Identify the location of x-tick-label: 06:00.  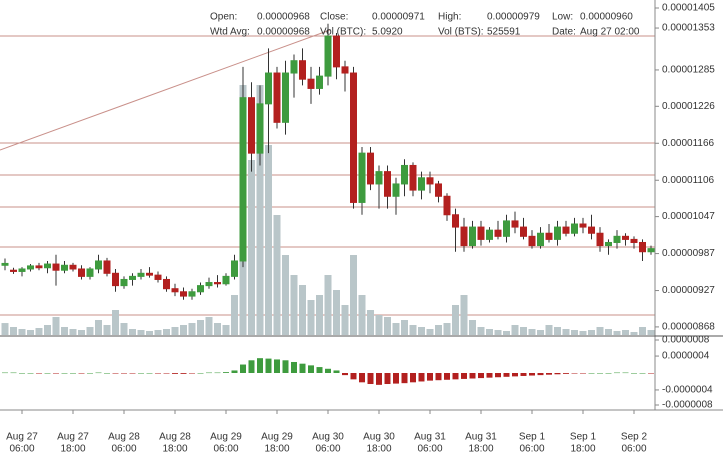
(429, 449).